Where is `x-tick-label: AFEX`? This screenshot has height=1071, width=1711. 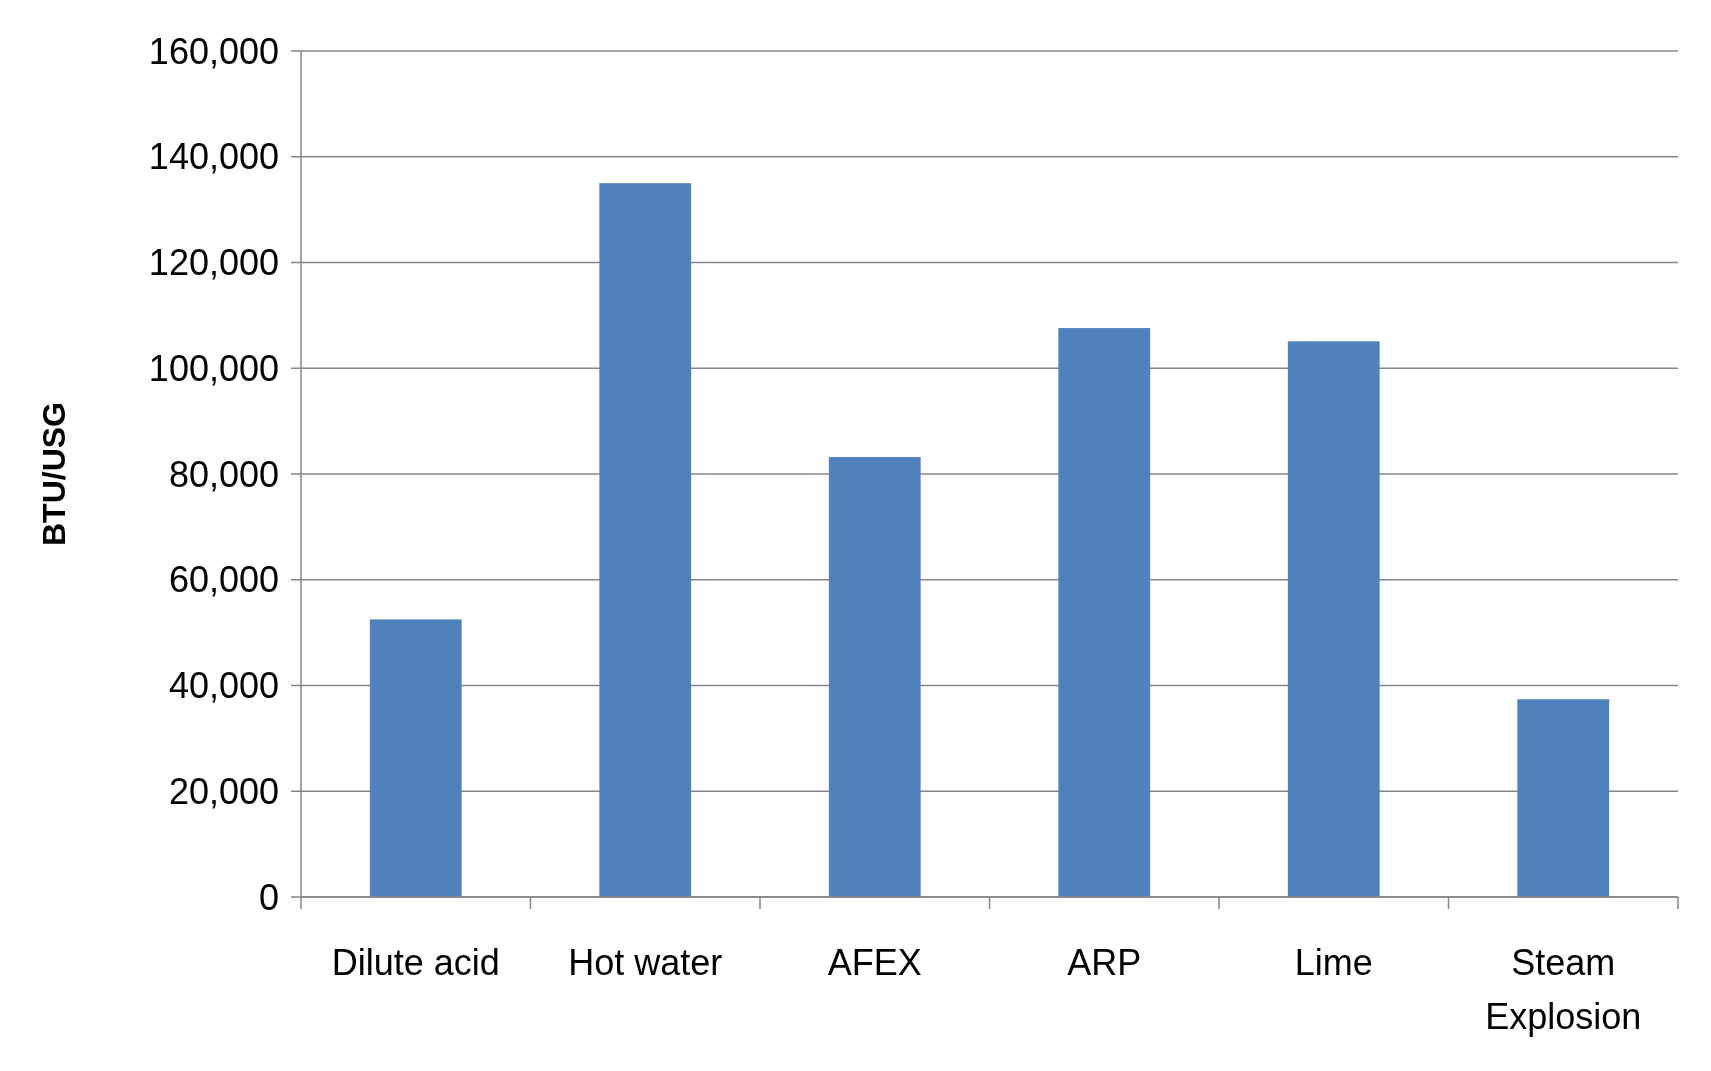 x-tick-label: AFEX is located at coordinates (874, 962).